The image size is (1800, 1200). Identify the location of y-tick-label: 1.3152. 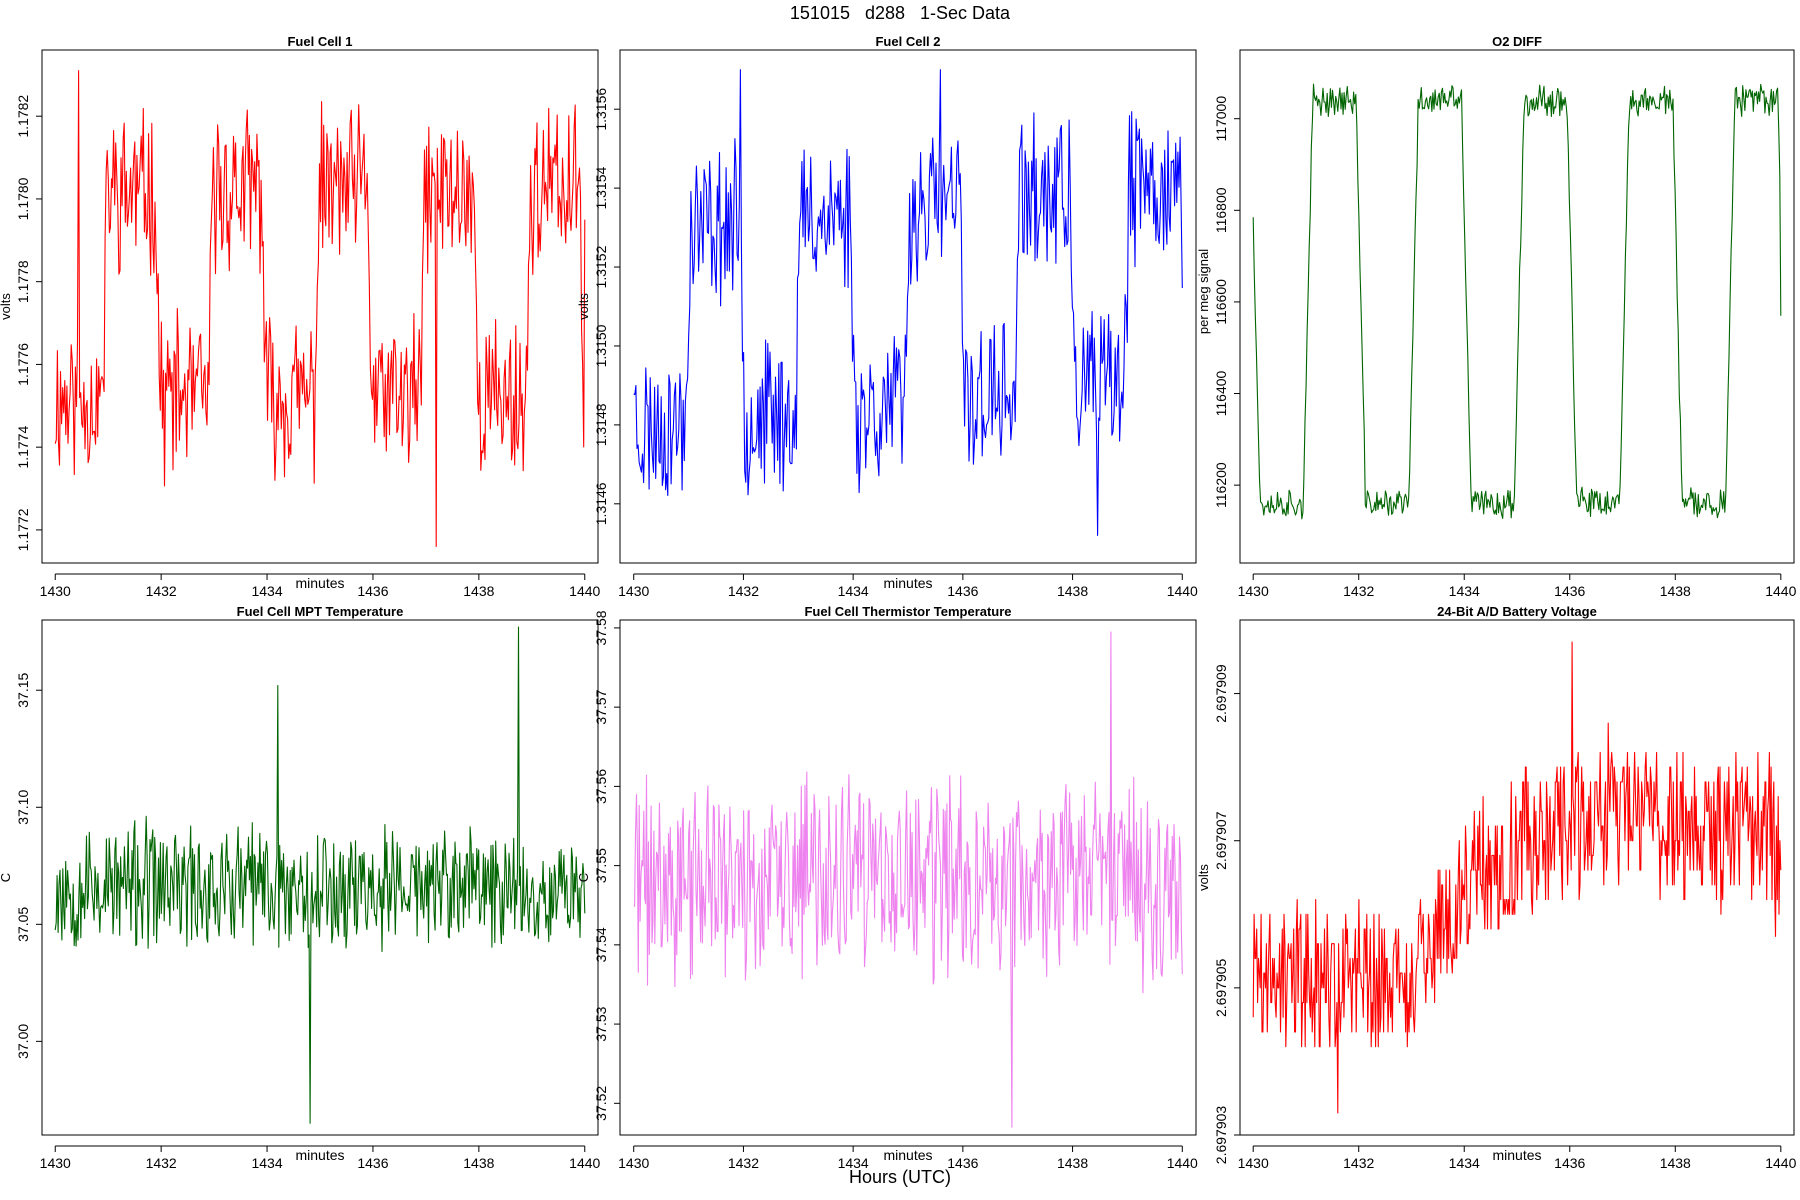
(601, 266).